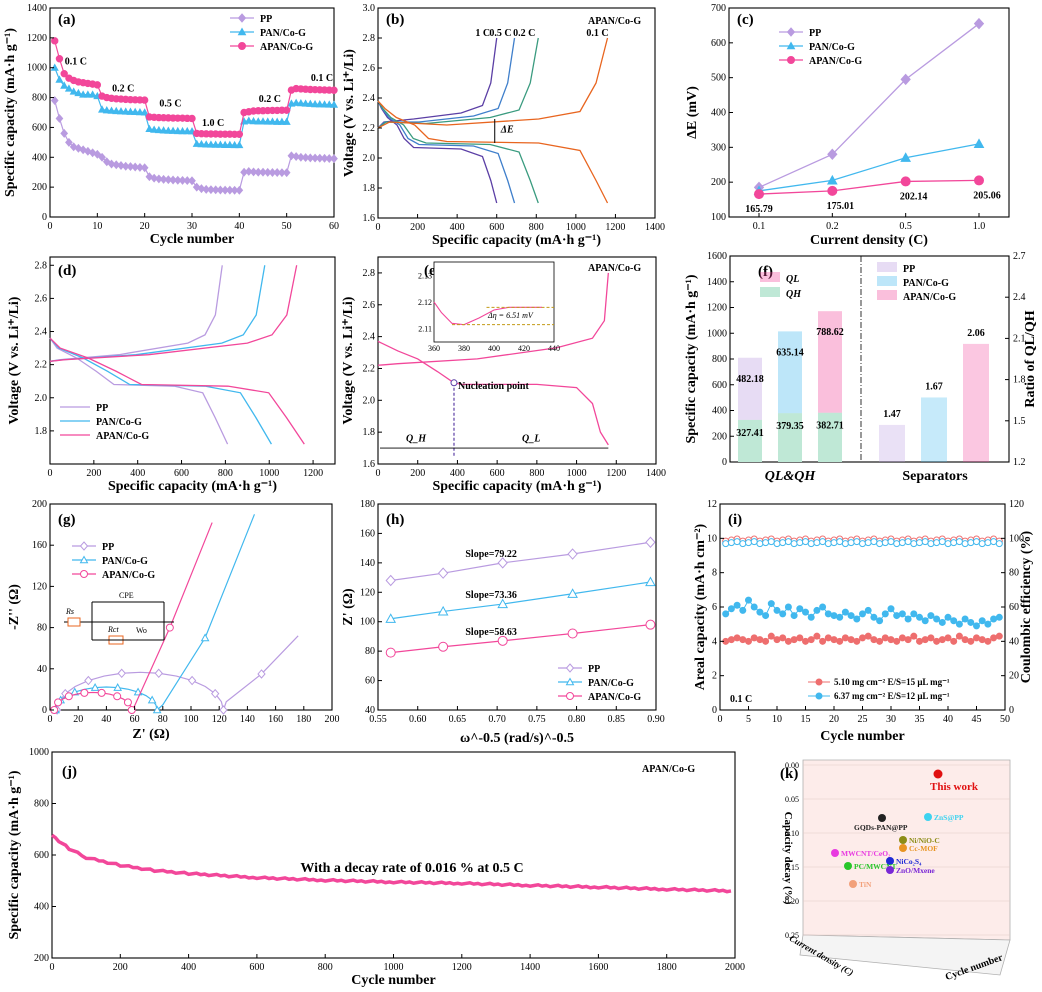 The width and height of the screenshot is (1042, 992). I want to click on panel-b-xtick-label: 200, so click(417, 227).